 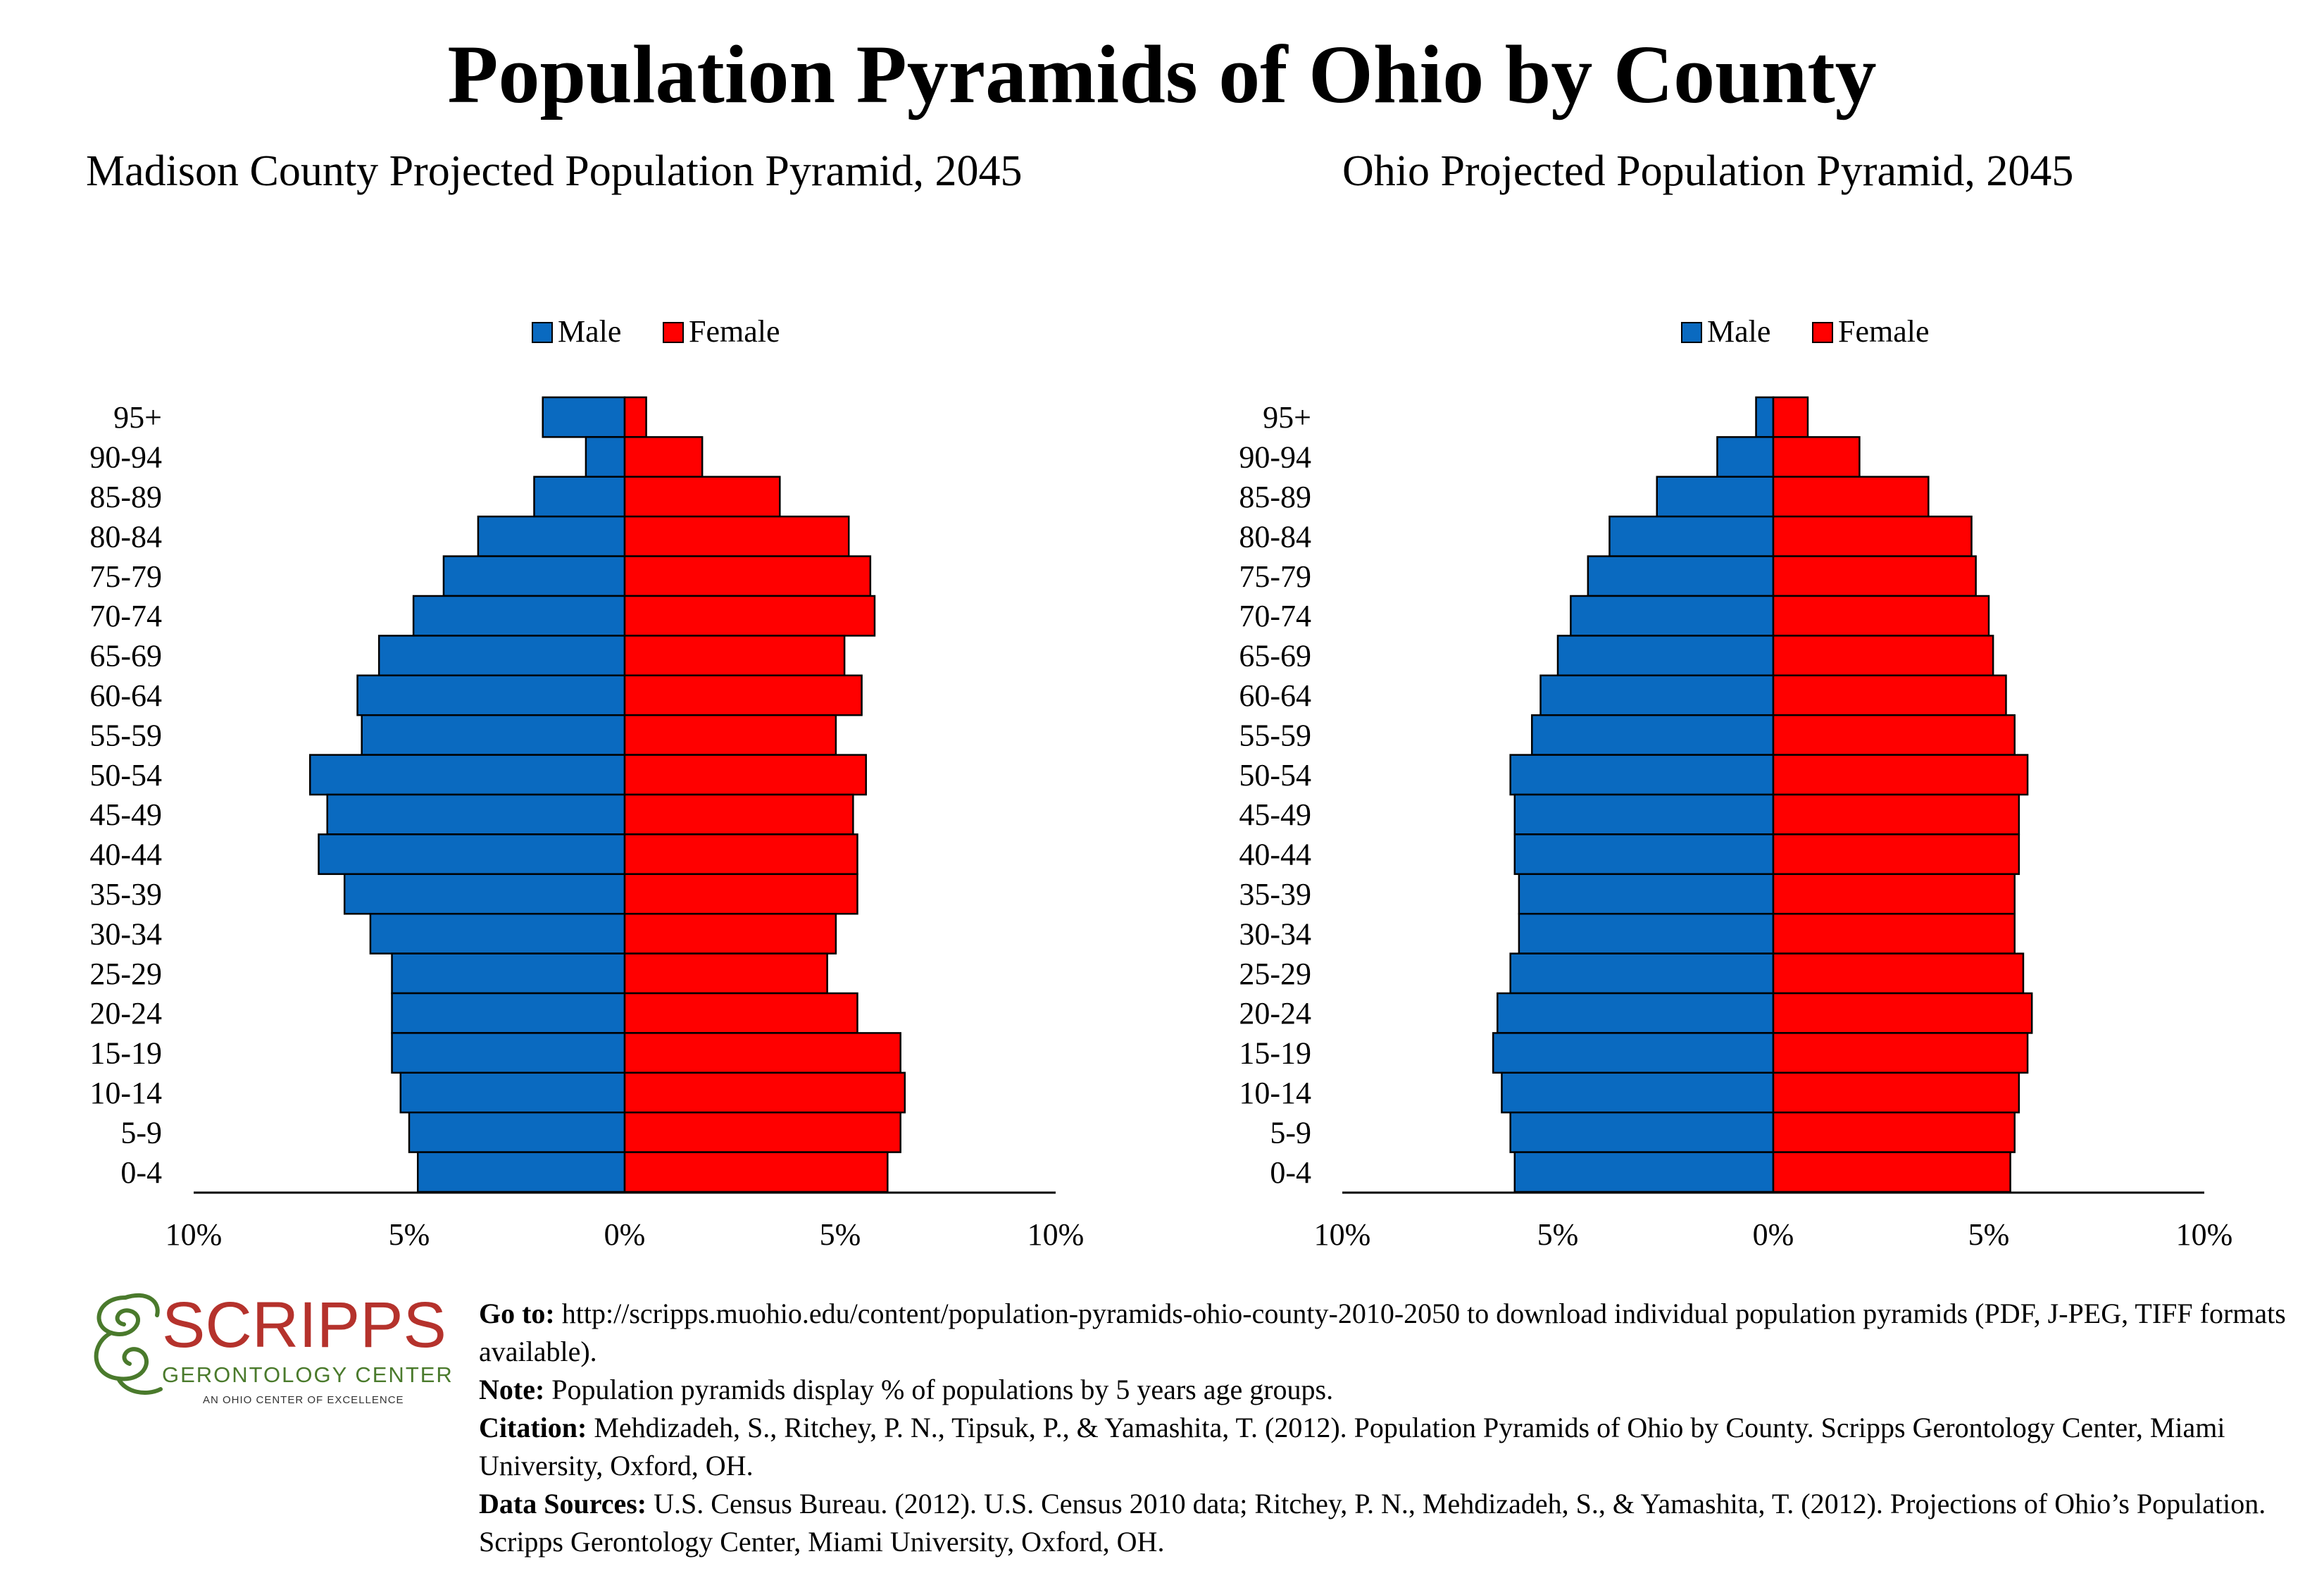 I want to click on ohio-chart-title: Ohio Projected Population Pyramid, 2045, so click(x=1708, y=171).